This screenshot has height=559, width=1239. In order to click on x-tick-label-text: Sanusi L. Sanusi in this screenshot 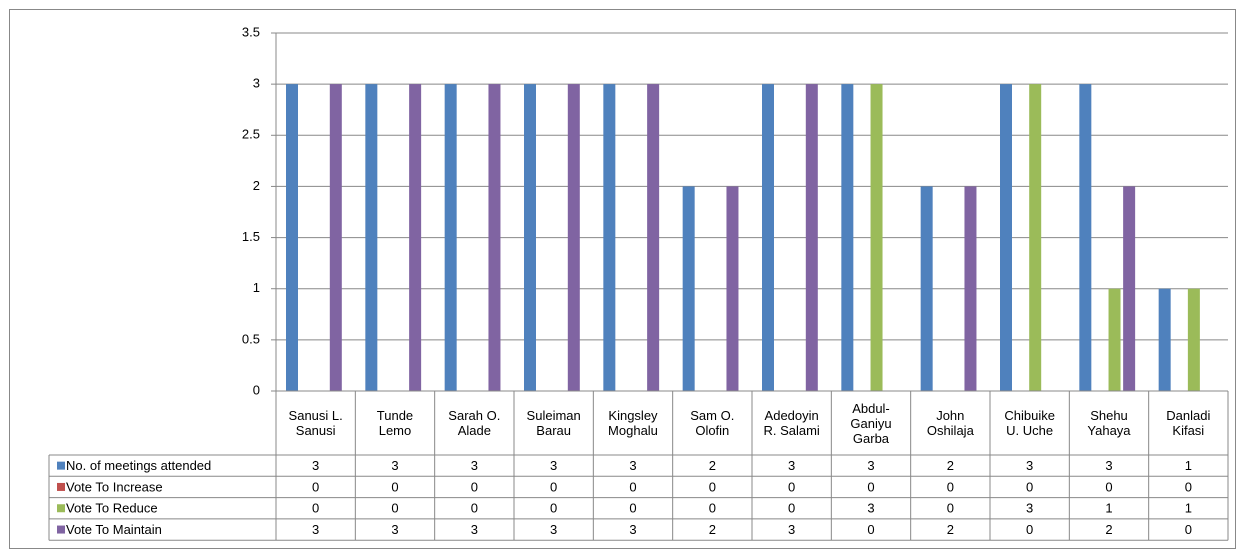, I will do `click(315, 423)`.